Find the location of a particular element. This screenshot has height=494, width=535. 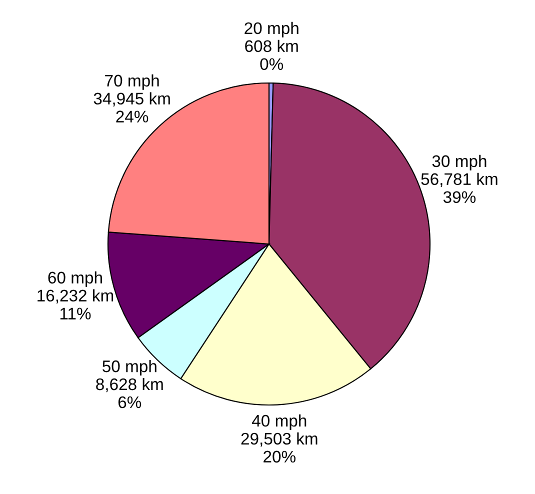

slice-label: 50 mph is located at coordinates (129, 368).